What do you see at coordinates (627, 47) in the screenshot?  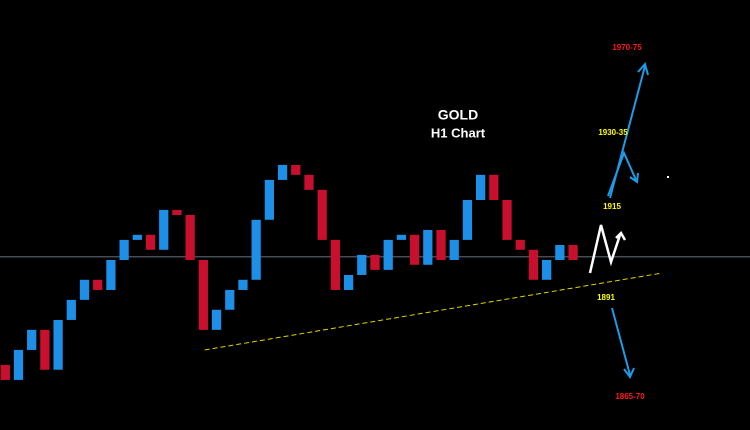 I see `level-label: 1970-75` at bounding box center [627, 47].